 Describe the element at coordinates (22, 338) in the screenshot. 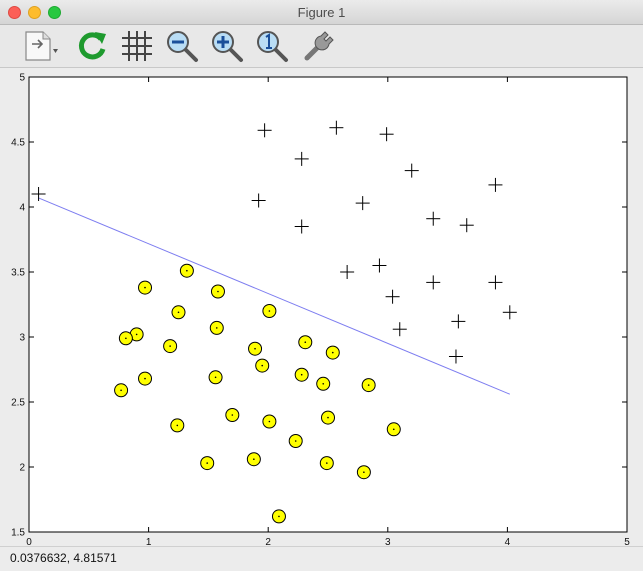

I see `y-tick-label: 3` at that location.